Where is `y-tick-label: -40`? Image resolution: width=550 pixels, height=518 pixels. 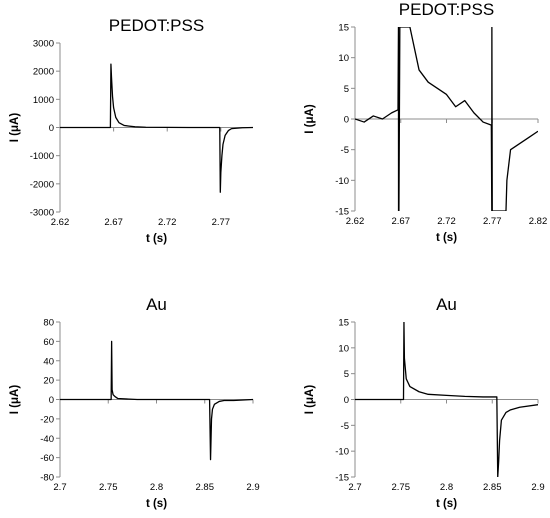
y-tick-label: -40 is located at coordinates (47, 439).